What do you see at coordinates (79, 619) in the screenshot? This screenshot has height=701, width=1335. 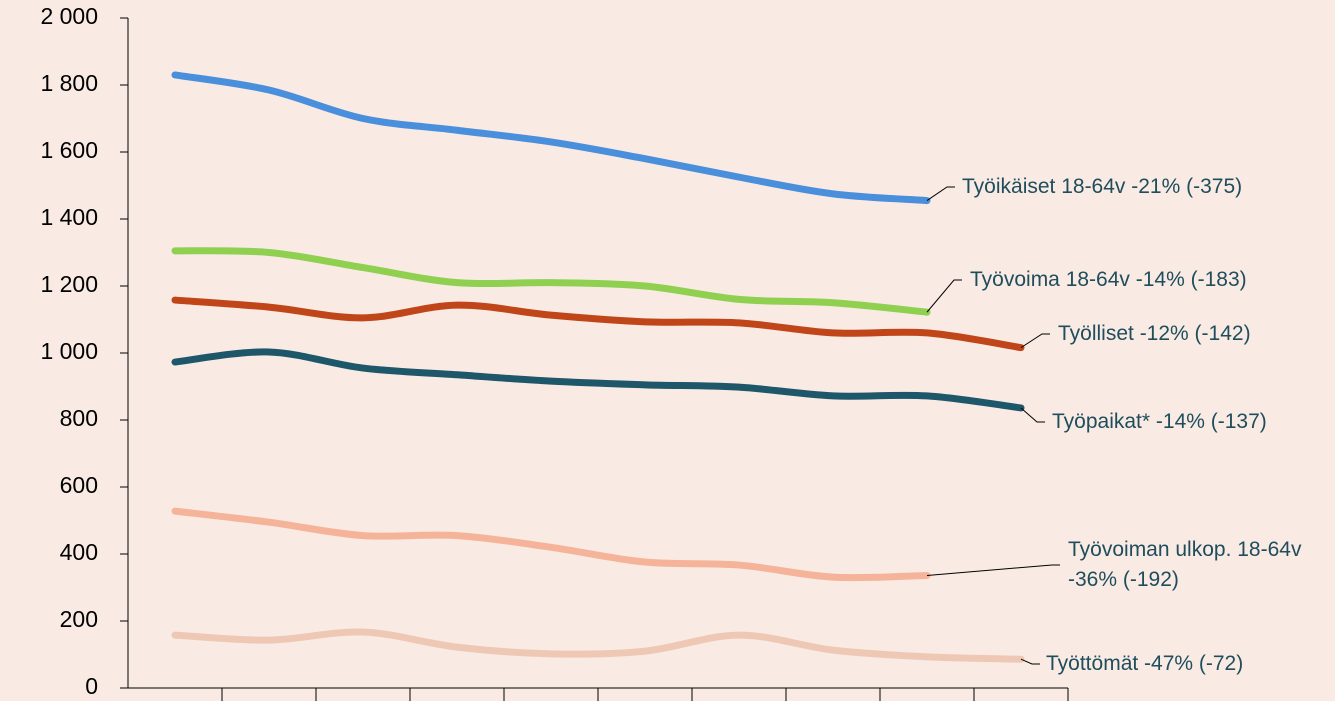 I see `y-tick-label: 200` at bounding box center [79, 619].